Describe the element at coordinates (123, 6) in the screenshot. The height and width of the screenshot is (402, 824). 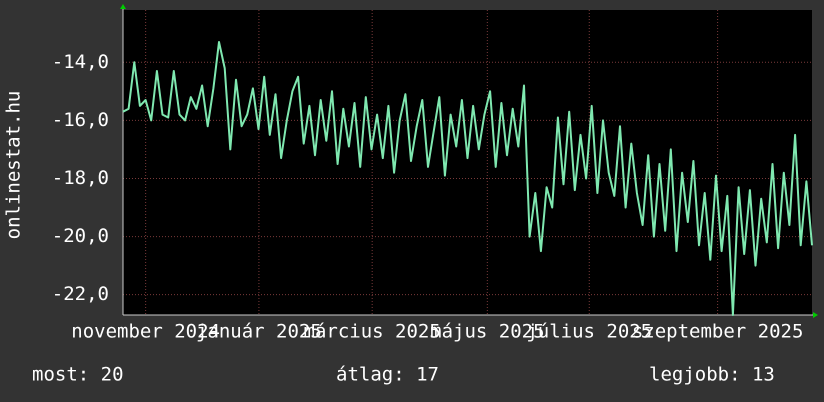
I see `y-axis-arrow` at that location.